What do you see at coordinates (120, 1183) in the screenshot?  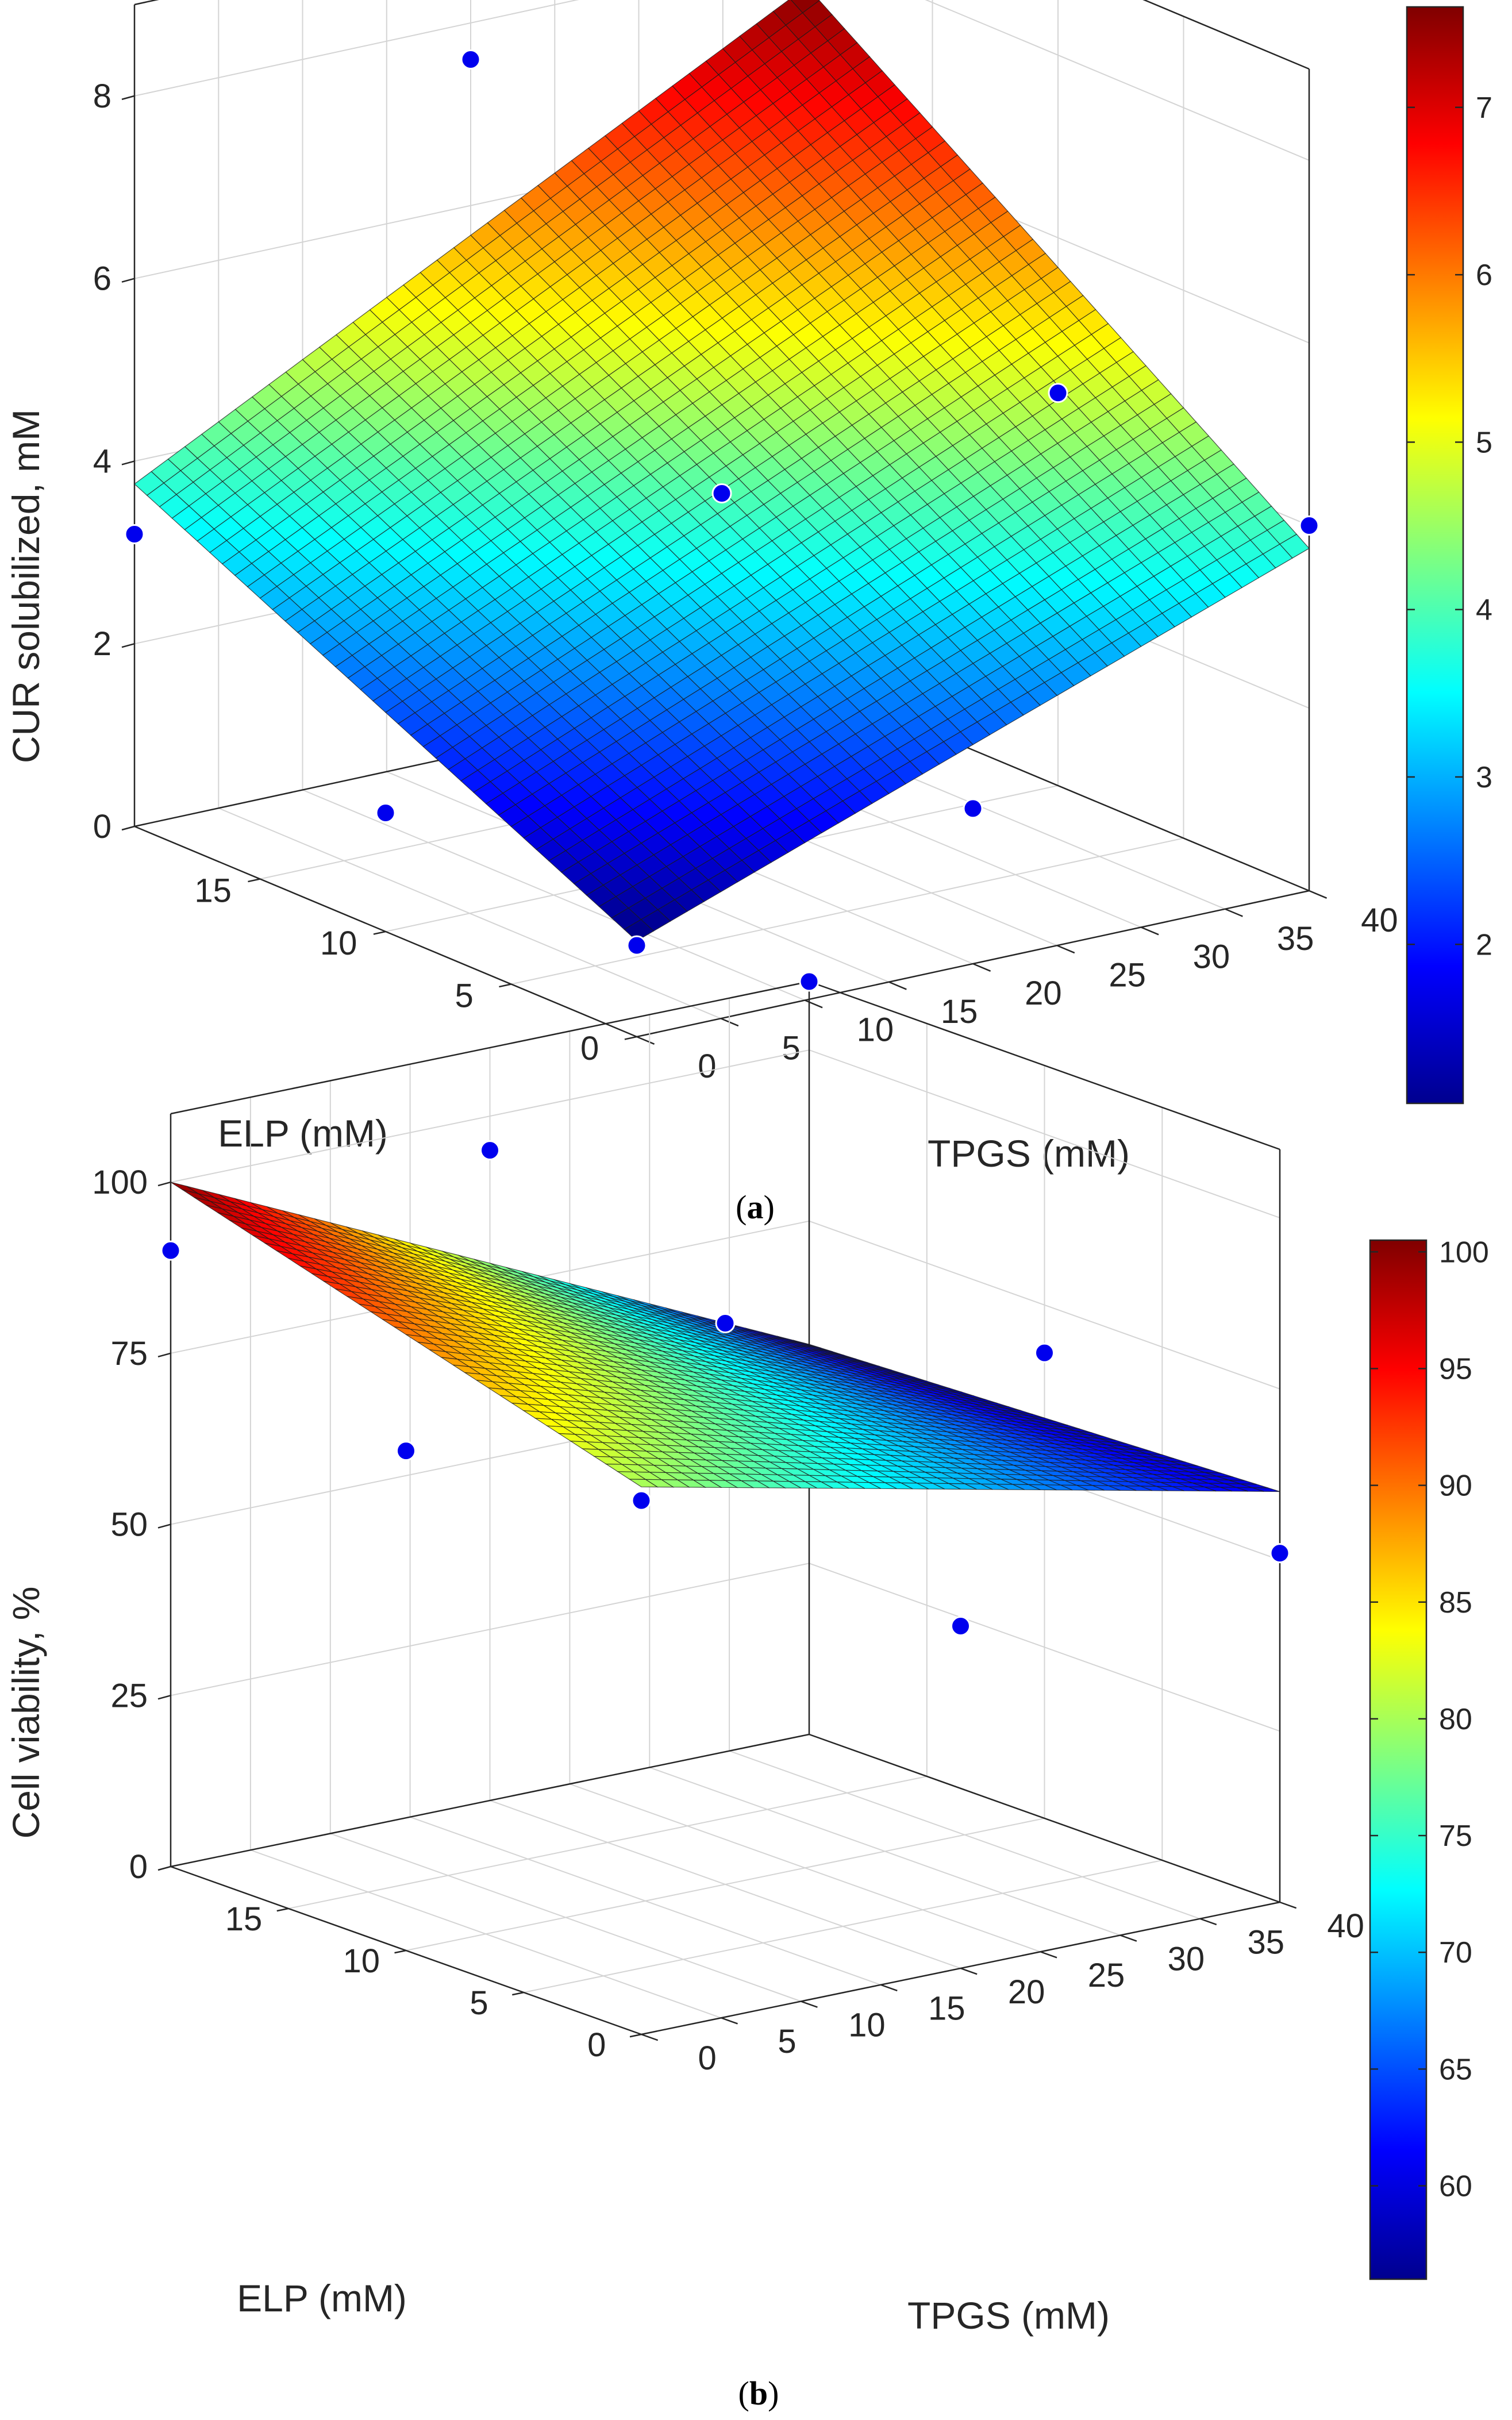 I see `z-tick-label: 100` at bounding box center [120, 1183].